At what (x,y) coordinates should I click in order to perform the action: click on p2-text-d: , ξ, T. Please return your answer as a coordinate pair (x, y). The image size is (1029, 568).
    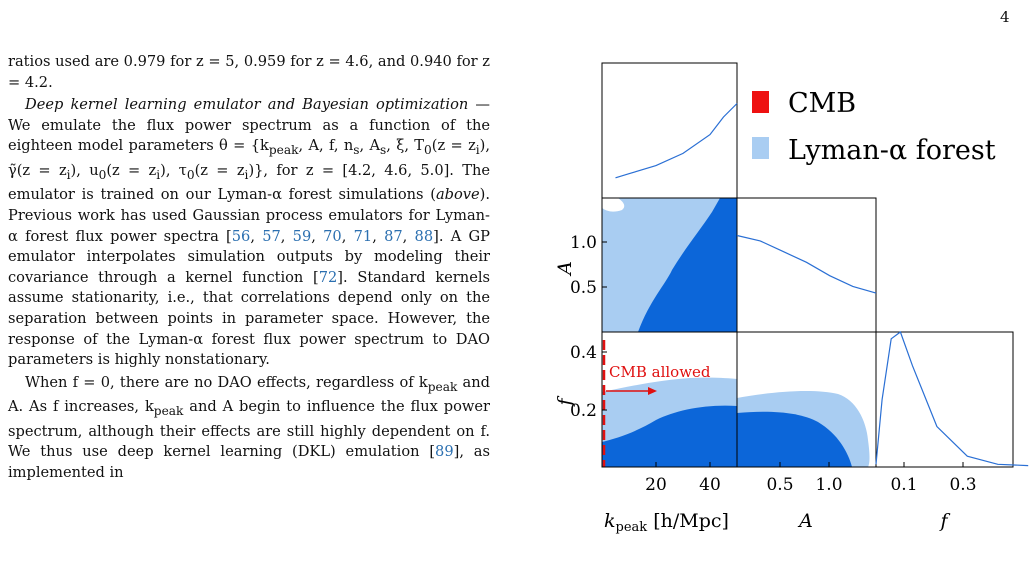
    Looking at the image, I should click on (405, 146).